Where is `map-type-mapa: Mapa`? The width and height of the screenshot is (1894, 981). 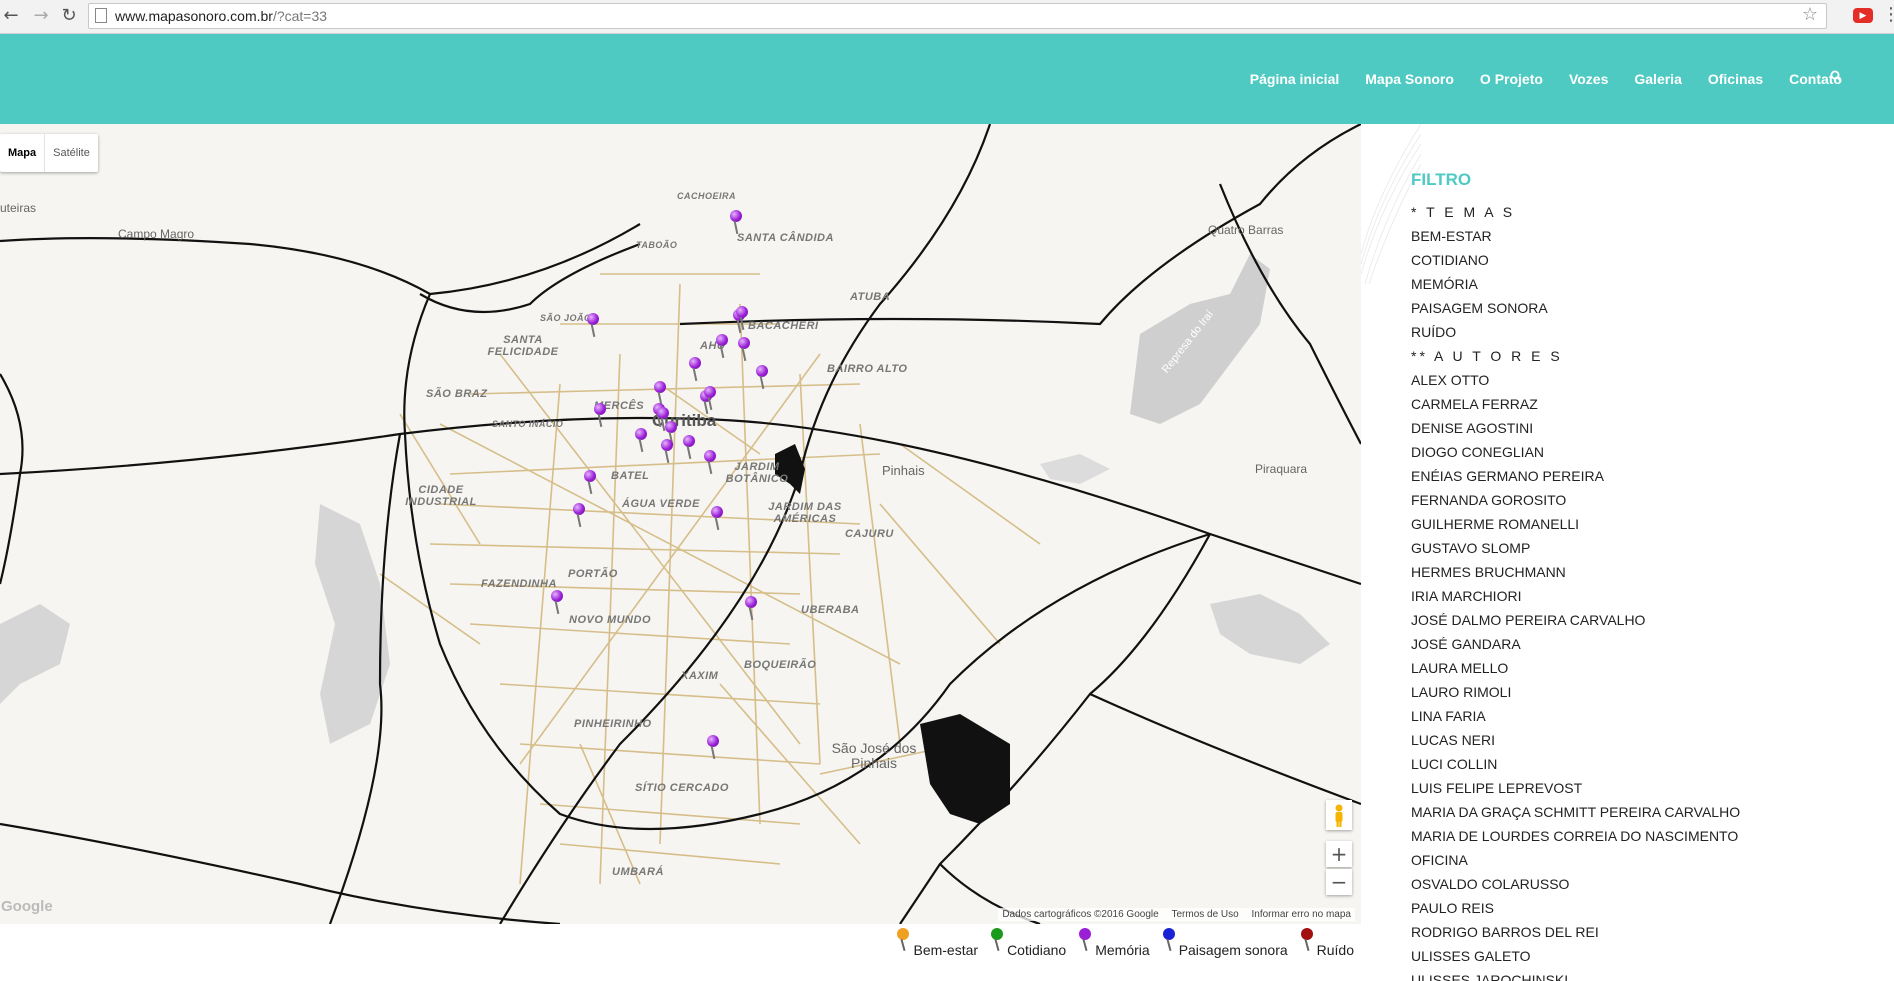 map-type-mapa: Mapa is located at coordinates (22, 153).